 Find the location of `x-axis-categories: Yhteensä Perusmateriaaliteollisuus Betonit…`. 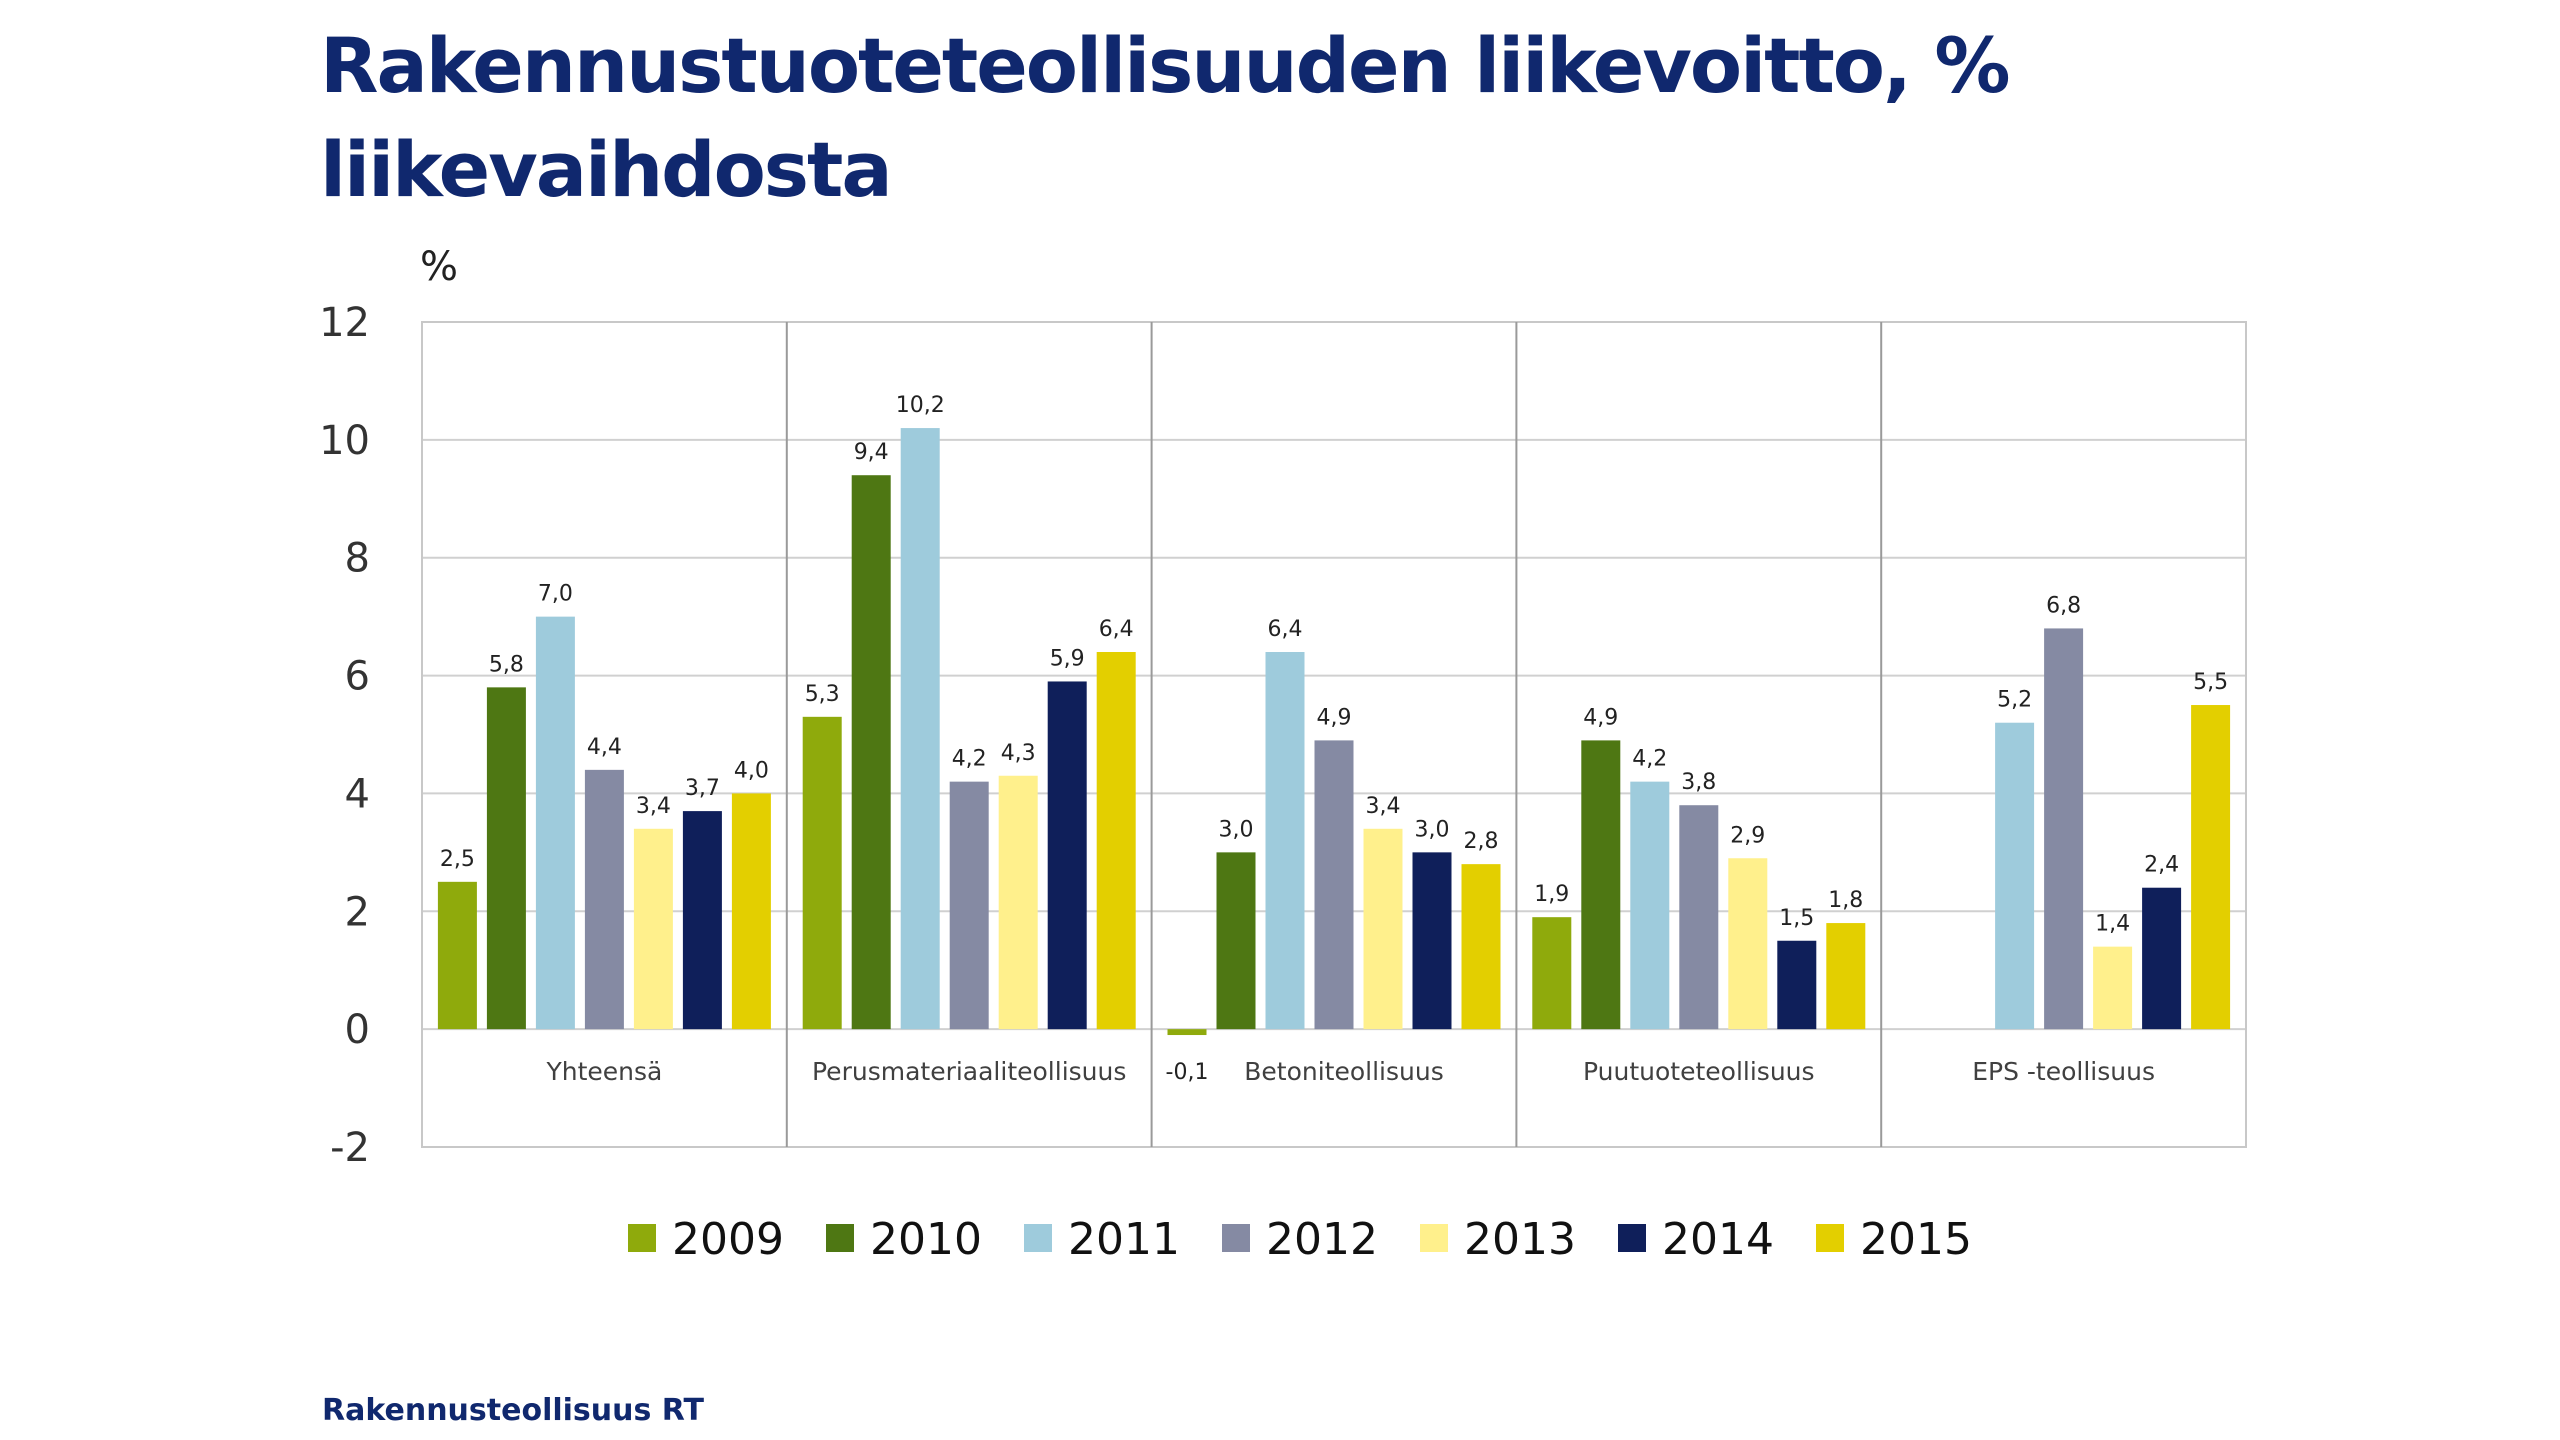

x-axis-categories: Yhteensä Perusmateriaaliteollisuus Betonit… is located at coordinates (1350, 1071).